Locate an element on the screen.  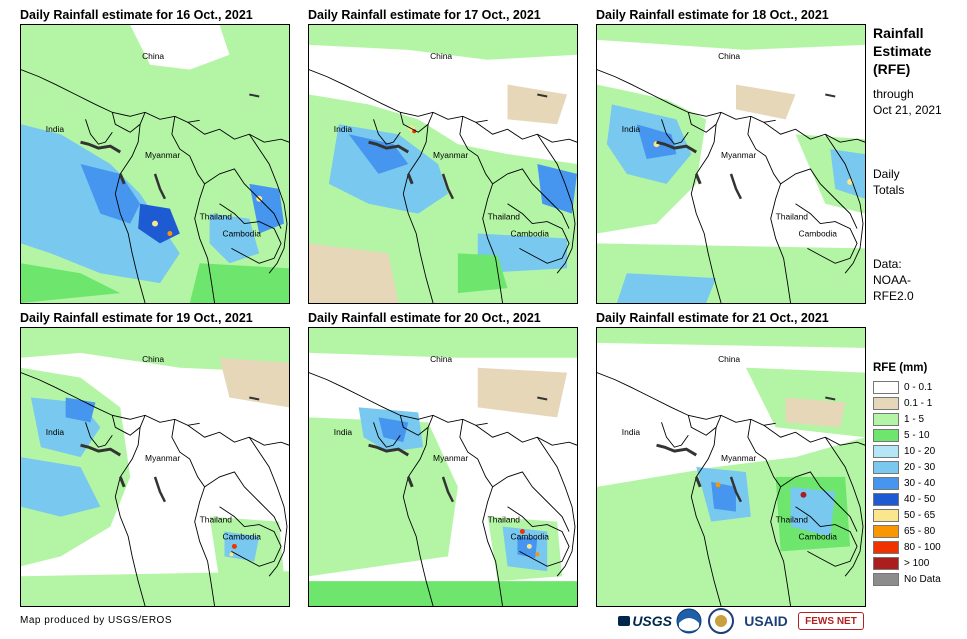
legend-label: 0 - 0.1 is located at coordinates (918, 387).